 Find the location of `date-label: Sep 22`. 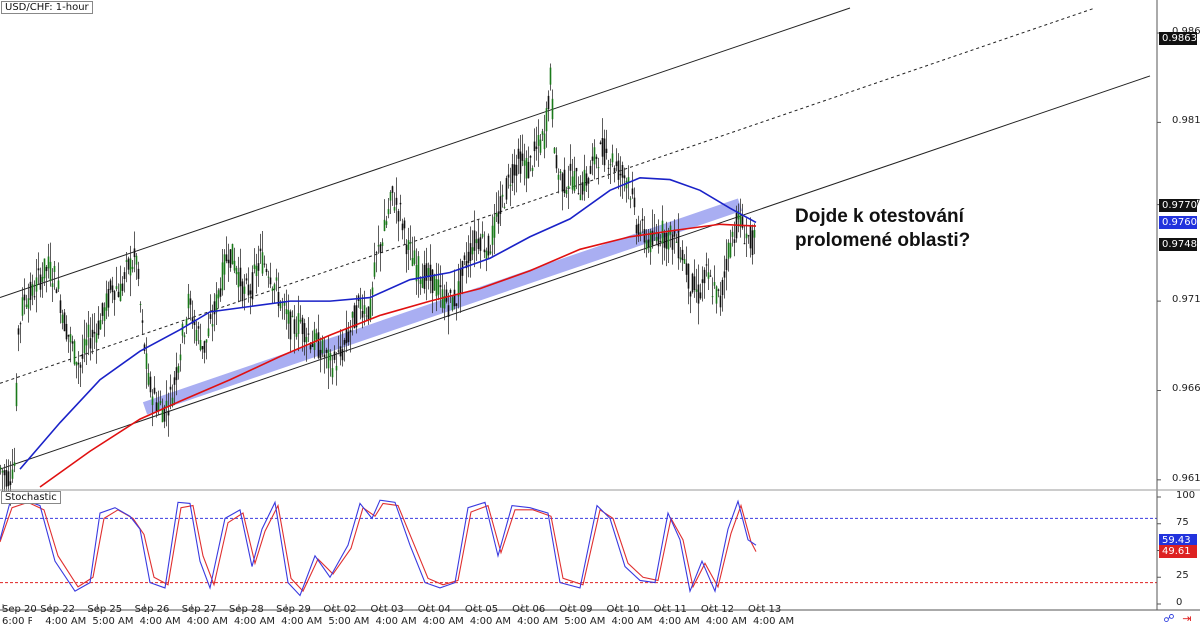

date-label: Sep 22 is located at coordinates (57, 609).